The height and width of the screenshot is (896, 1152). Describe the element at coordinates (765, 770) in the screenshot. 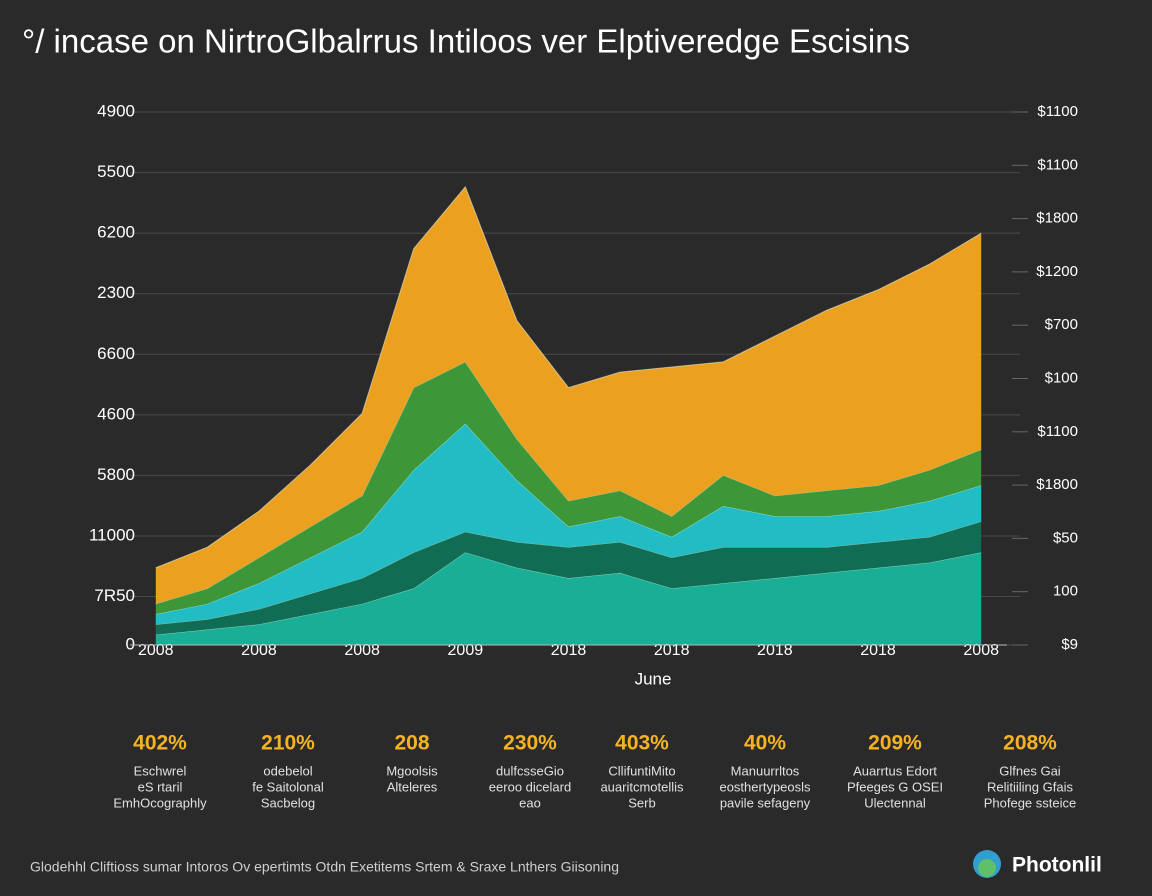

I see `stat-label: Manuurrltos` at that location.